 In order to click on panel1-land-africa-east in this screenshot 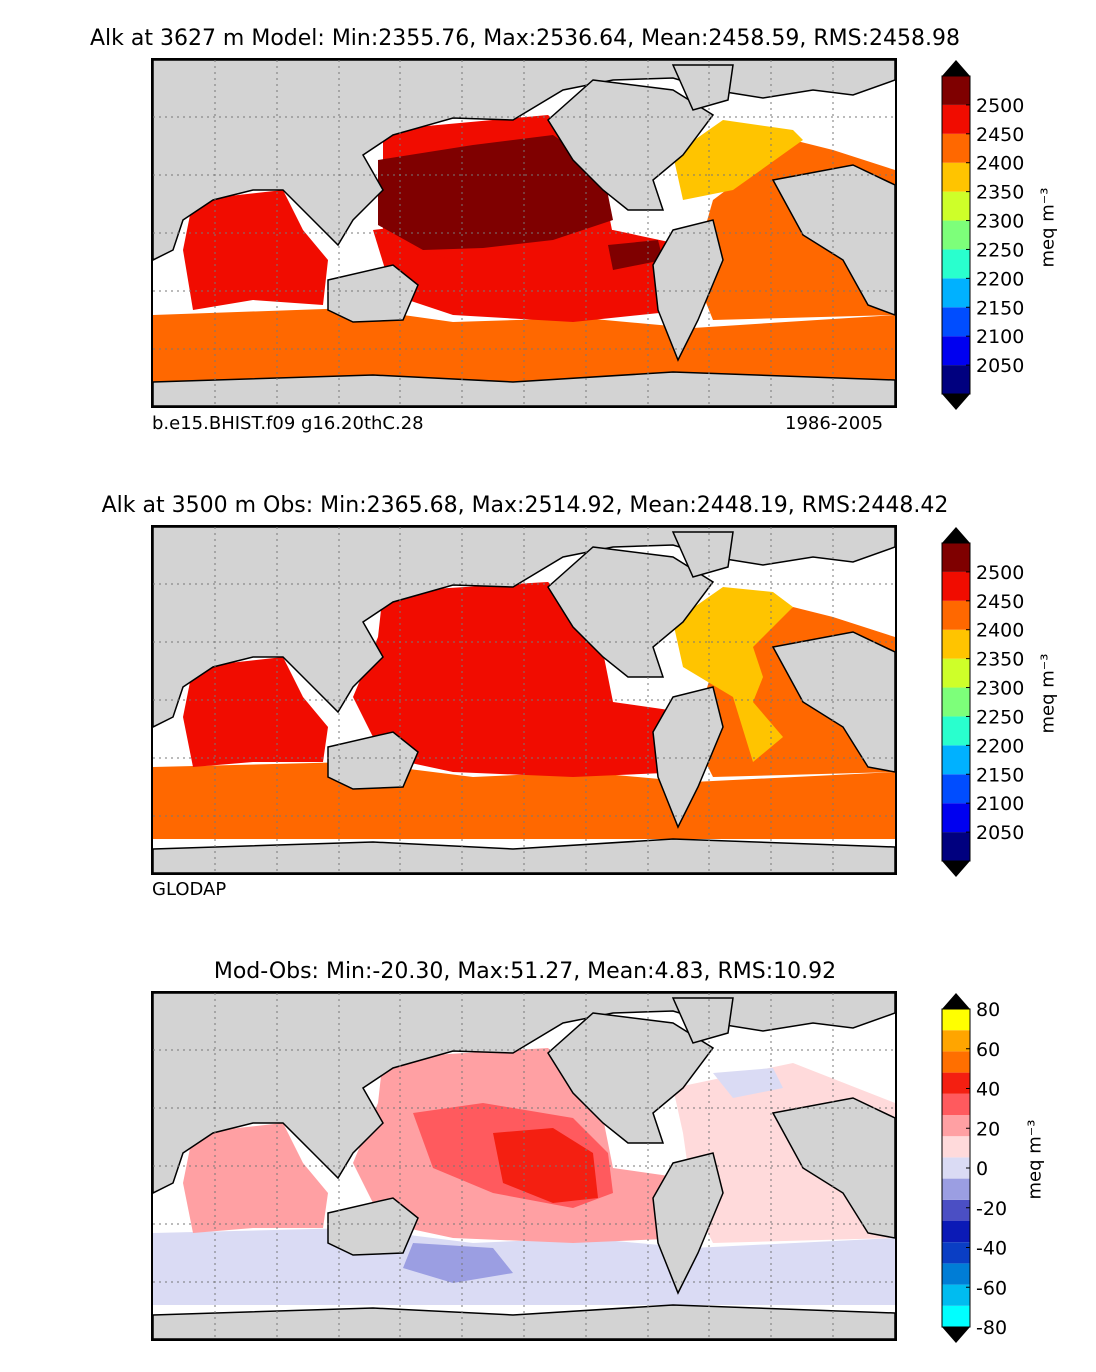, I will do `click(833, 240)`.